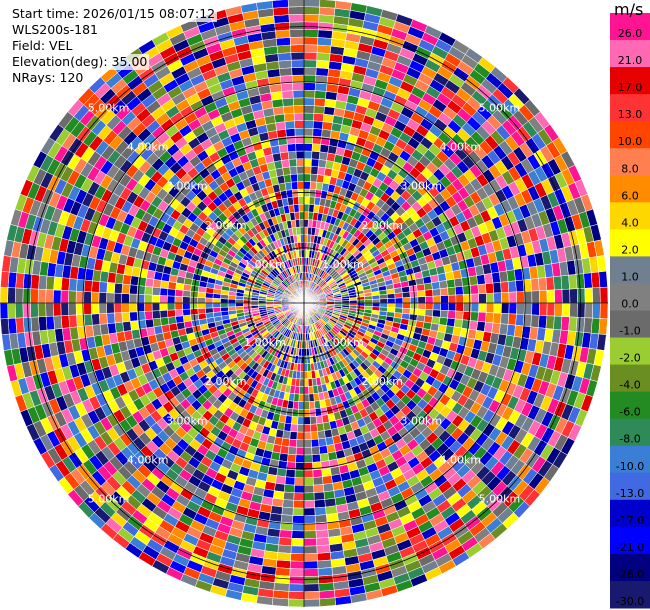 This screenshot has height=610, width=650. I want to click on elevation: Elevation(deg): 35.00, so click(81, 62).